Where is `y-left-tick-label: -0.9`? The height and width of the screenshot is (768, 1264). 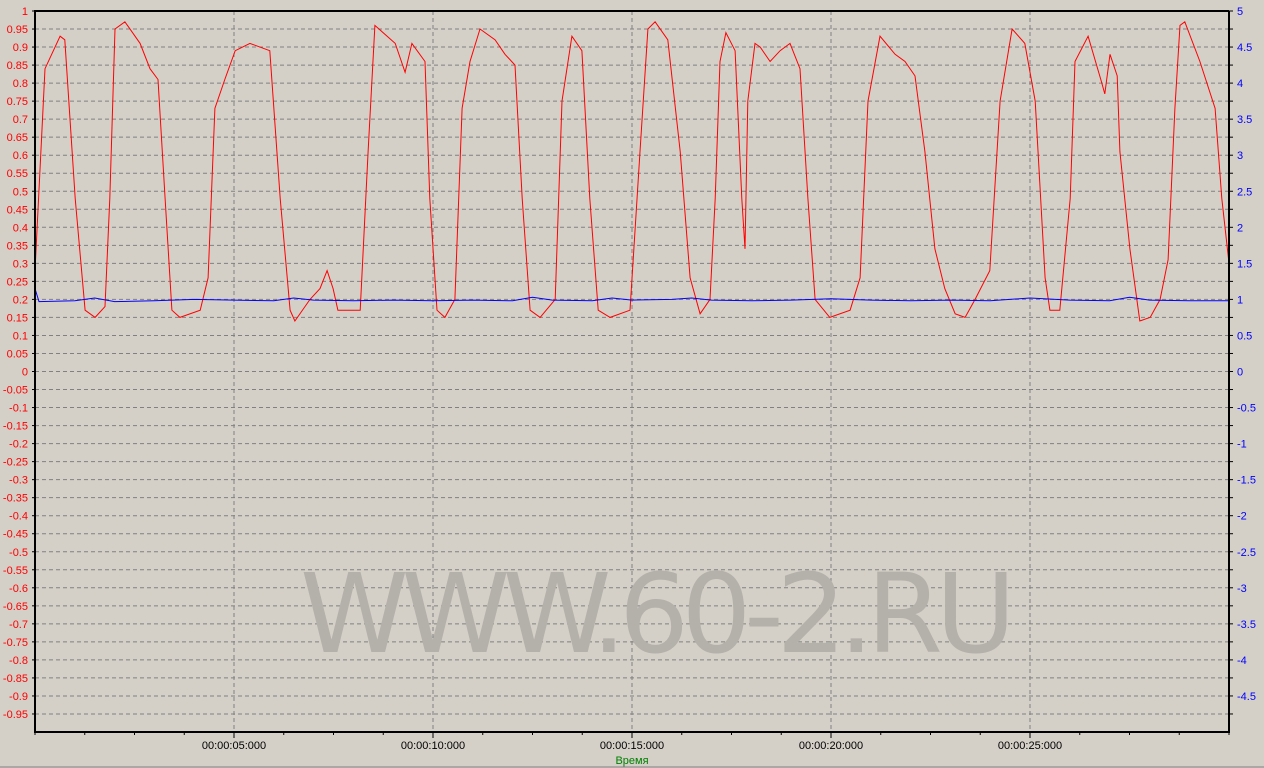
y-left-tick-label: -0.9 is located at coordinates (18, 697).